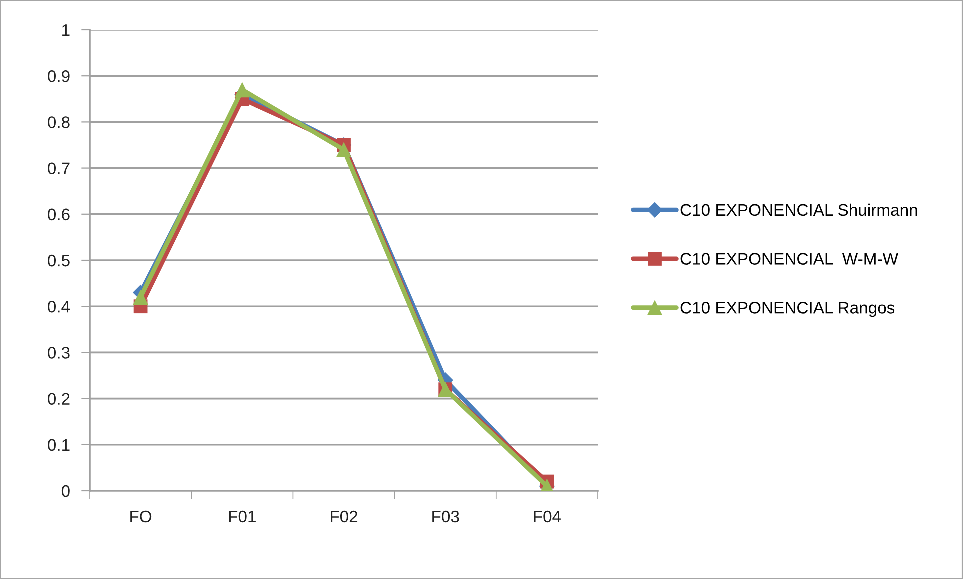 This screenshot has width=963, height=579. What do you see at coordinates (799, 210) in the screenshot?
I see `legend-label: C10 EXPONENCIAL Shuirmann` at bounding box center [799, 210].